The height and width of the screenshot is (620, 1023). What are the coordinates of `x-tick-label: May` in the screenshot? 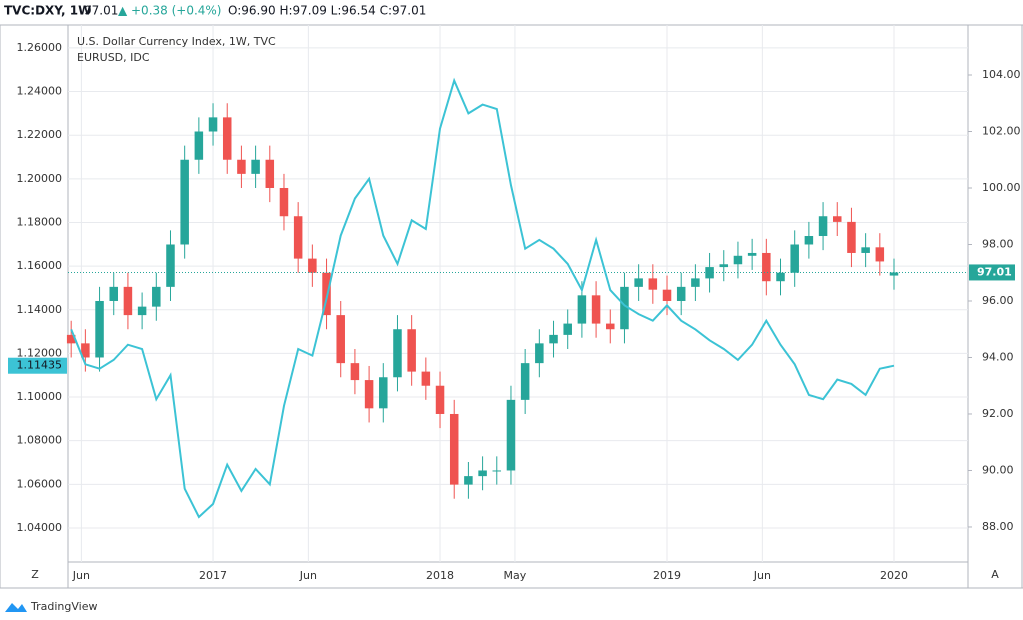 It's located at (515, 575).